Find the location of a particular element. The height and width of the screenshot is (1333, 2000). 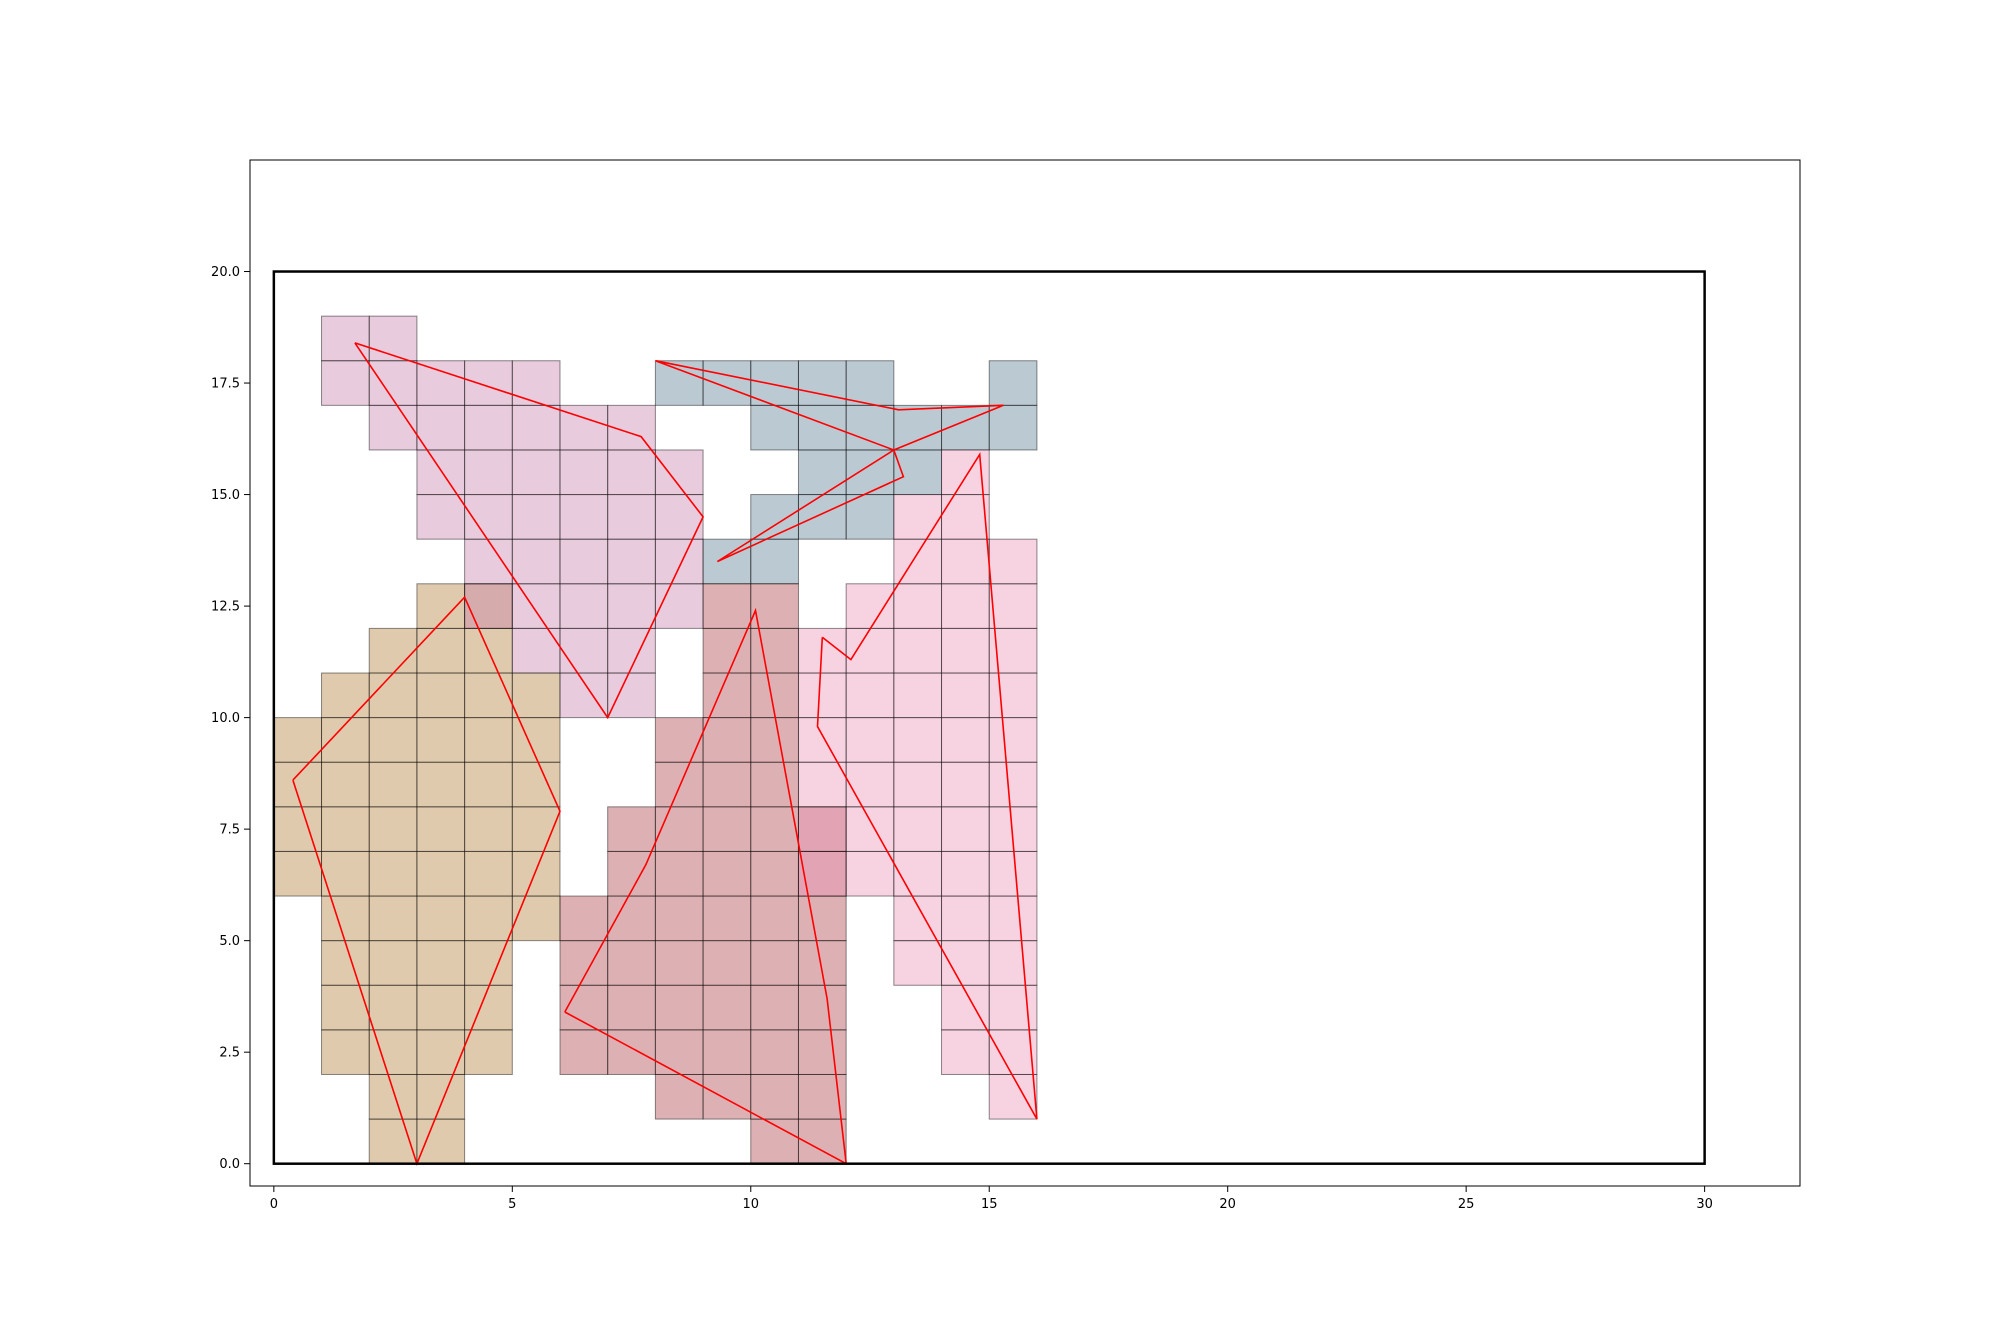

y-tick-label: 0.0 is located at coordinates (229, 1164).